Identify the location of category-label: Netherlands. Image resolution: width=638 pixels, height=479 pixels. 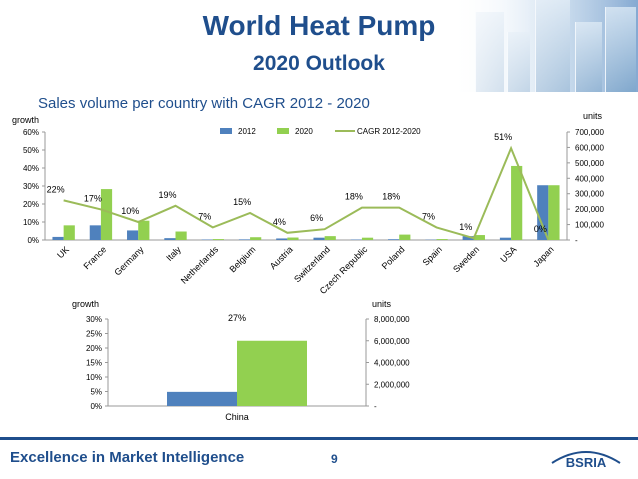
(200, 265).